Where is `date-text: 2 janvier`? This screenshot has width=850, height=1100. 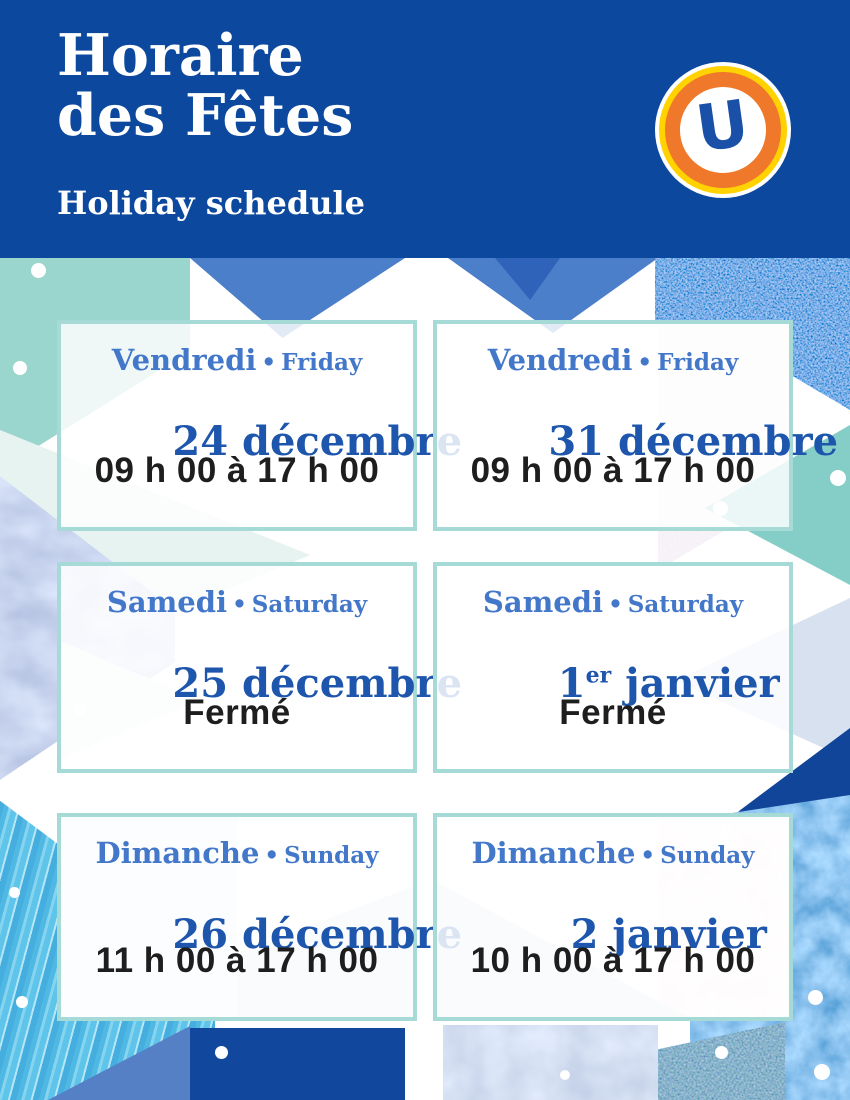 date-text: 2 janvier is located at coordinates (668, 934).